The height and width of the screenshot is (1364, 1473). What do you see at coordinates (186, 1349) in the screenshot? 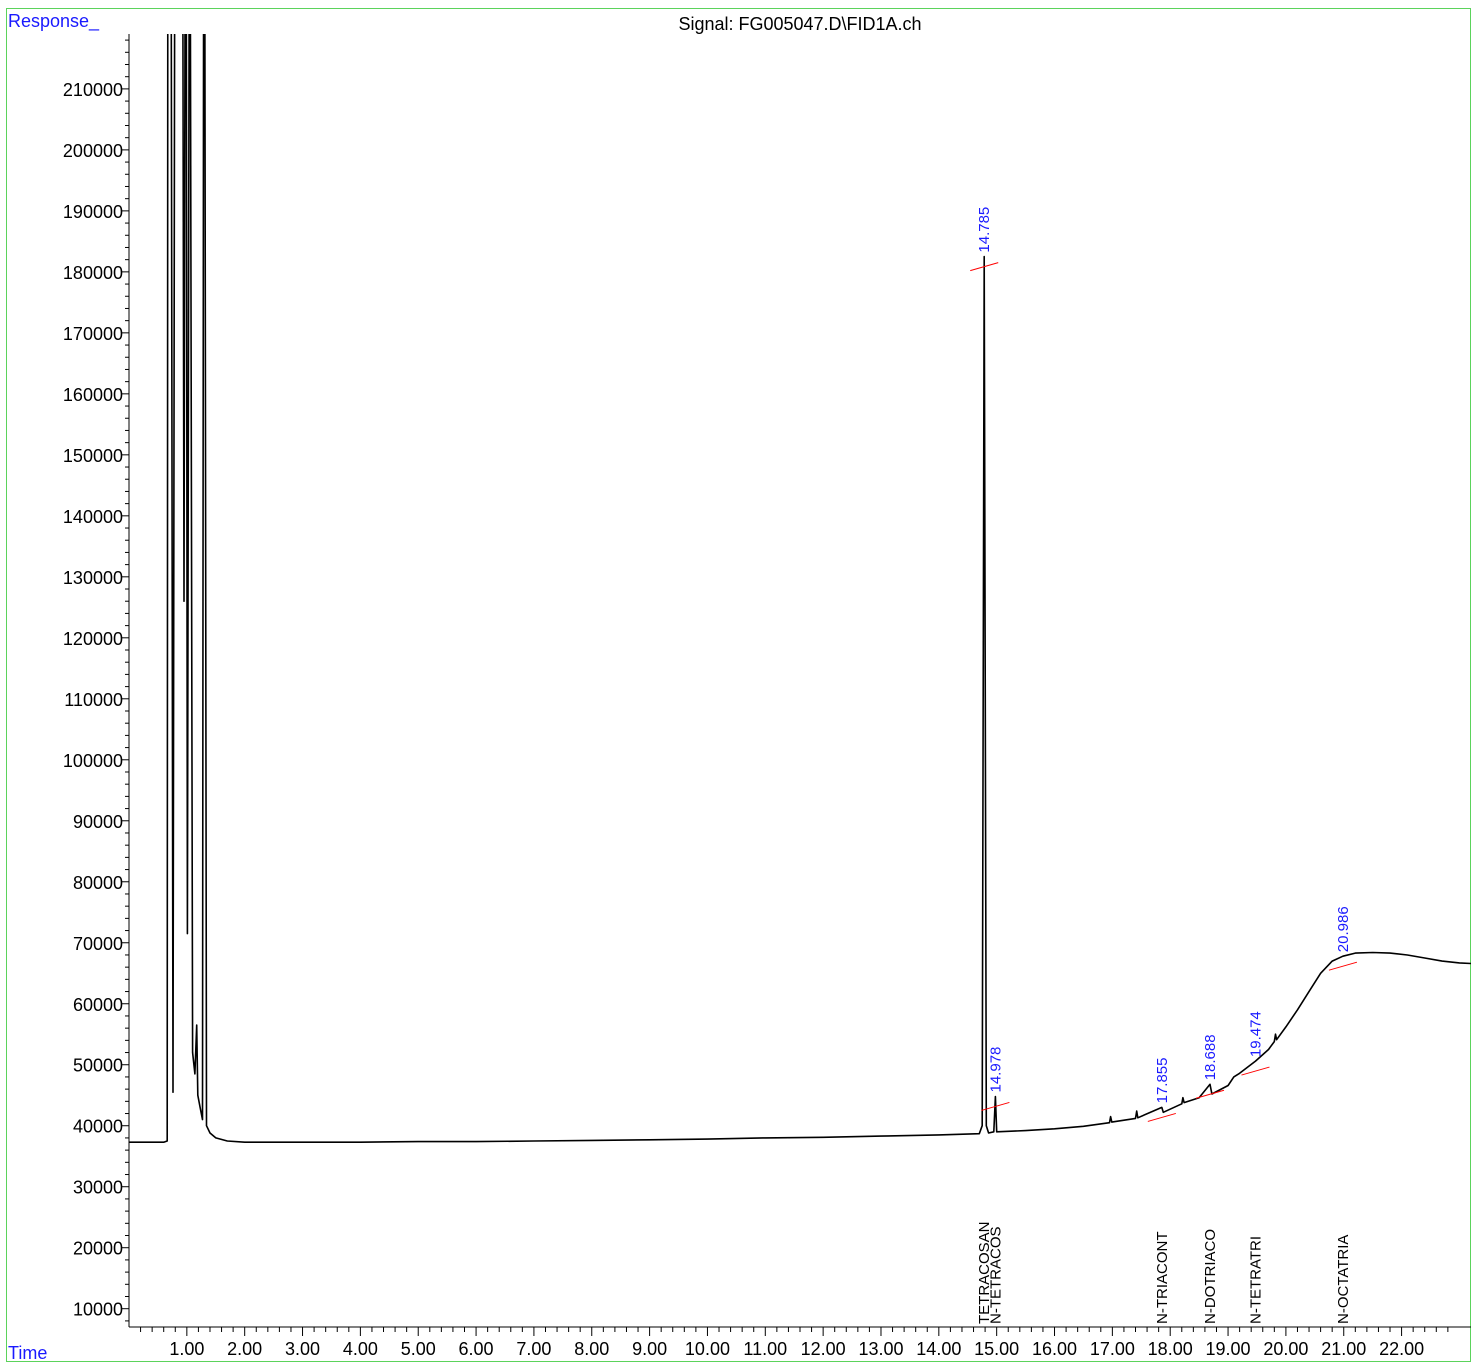
I see `x-tick-label: 1.00` at bounding box center [186, 1349].